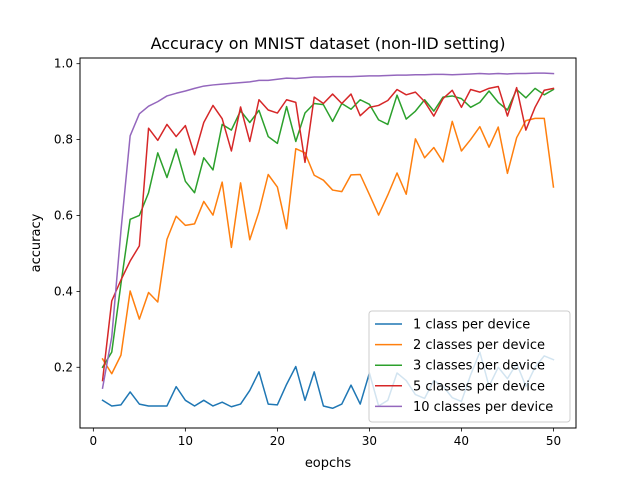  I want to click on x-axis-label: eopchs, so click(328, 463).